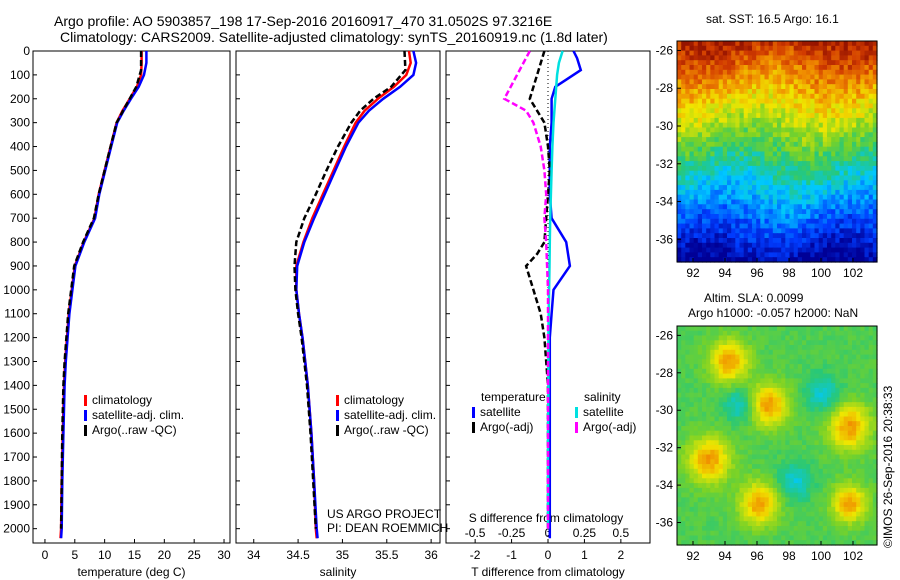 The height and width of the screenshot is (580, 900). What do you see at coordinates (513, 397) in the screenshot?
I see `legend-group-temperature: temperature` at bounding box center [513, 397].